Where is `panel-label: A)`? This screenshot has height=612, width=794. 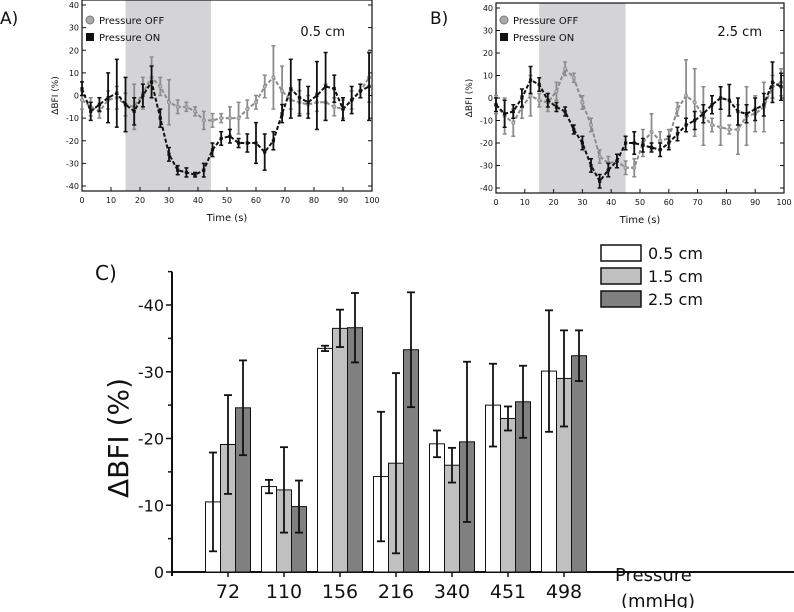 panel-label: A) is located at coordinates (9, 19).